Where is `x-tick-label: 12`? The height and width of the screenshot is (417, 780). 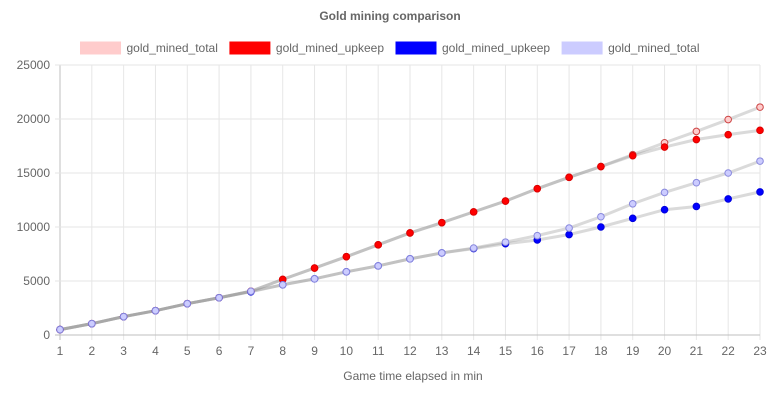
x-tick-label: 12 is located at coordinates (410, 351).